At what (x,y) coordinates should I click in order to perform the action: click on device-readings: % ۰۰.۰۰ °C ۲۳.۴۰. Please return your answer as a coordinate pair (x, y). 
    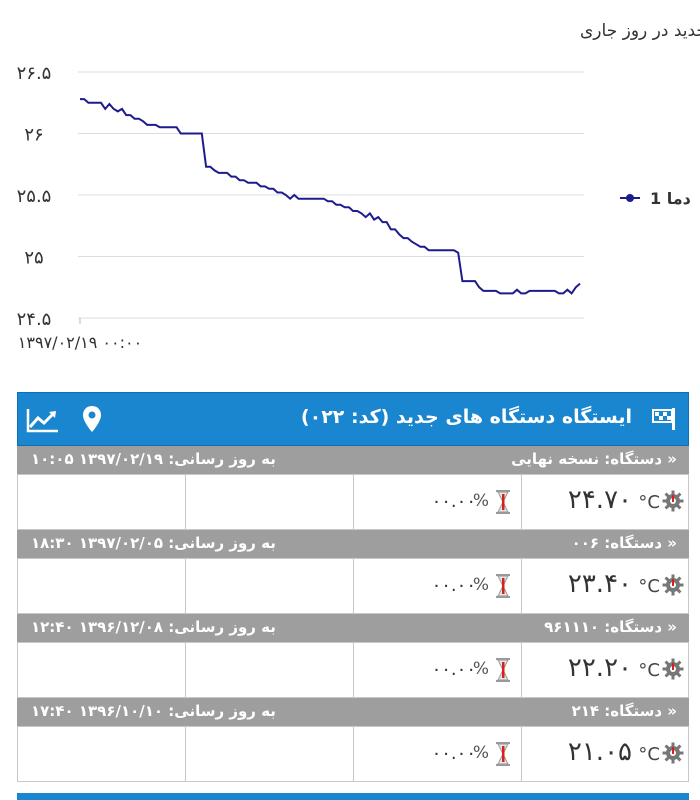
    Looking at the image, I should click on (353, 586).